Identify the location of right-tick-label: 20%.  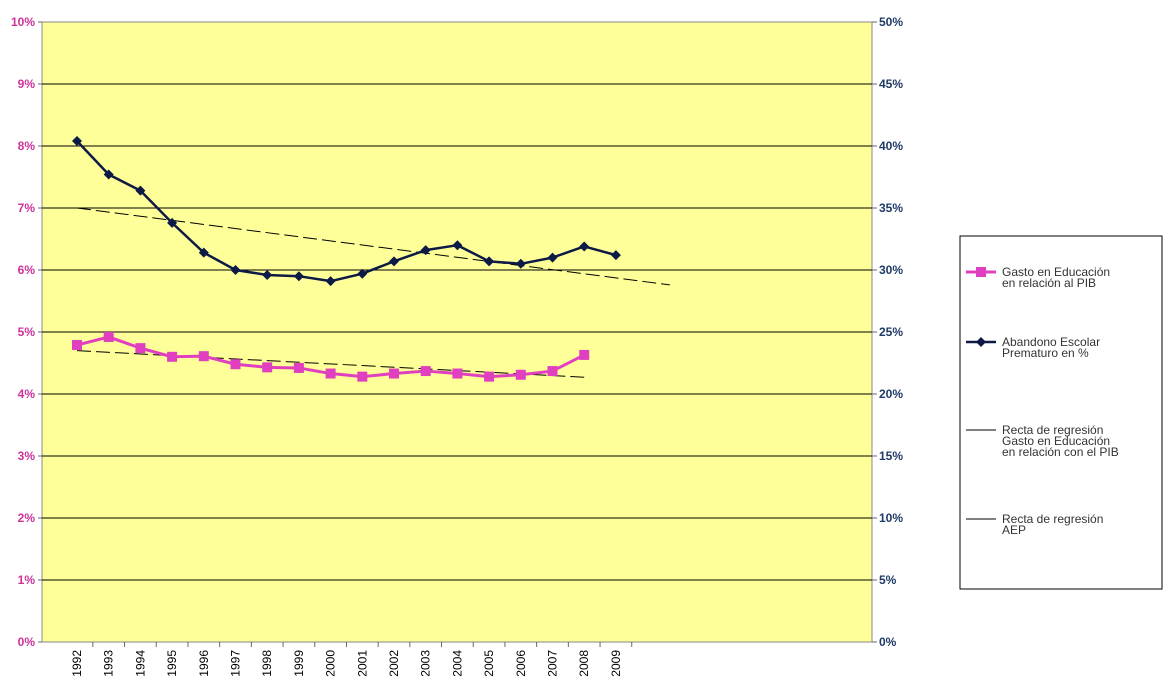
(891, 394).